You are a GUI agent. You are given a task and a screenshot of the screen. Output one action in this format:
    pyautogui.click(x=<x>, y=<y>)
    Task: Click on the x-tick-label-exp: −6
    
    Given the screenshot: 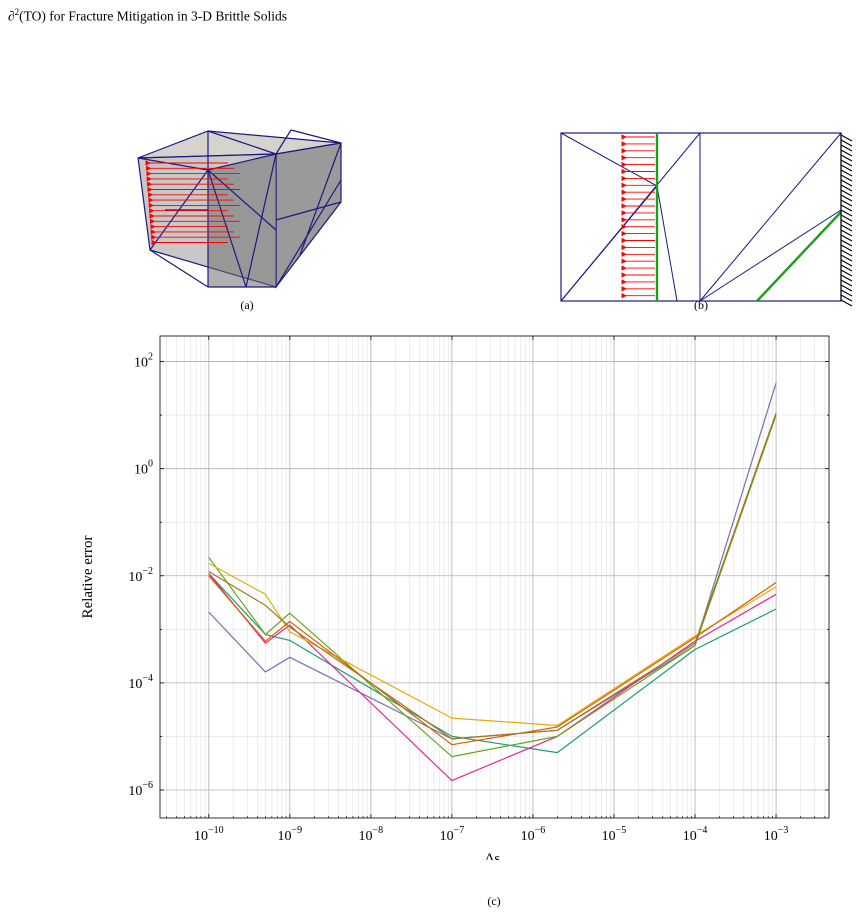 What is the action you would take?
    pyautogui.click(x=540, y=830)
    